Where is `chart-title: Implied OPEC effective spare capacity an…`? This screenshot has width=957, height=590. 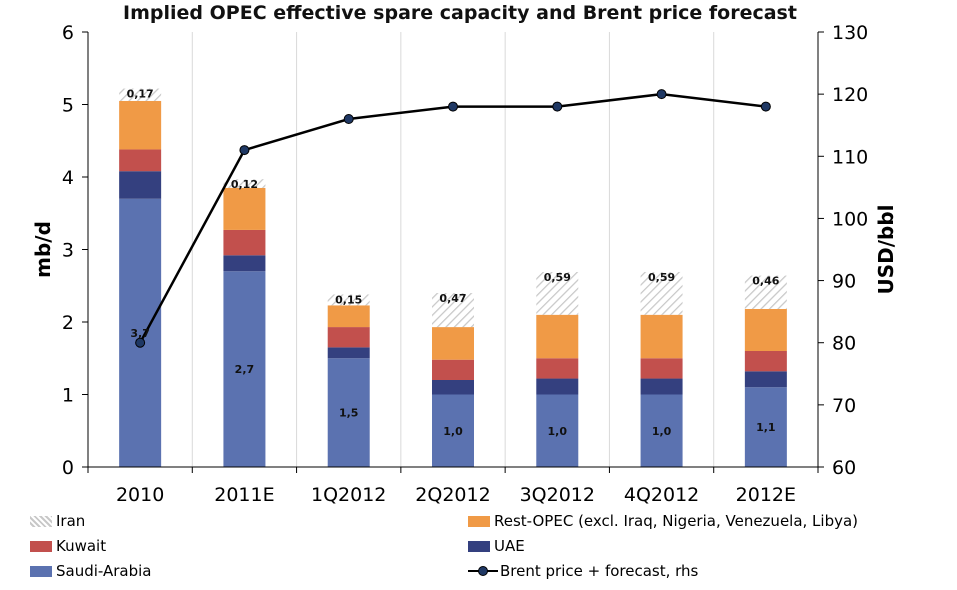
chart-title: Implied OPEC effective spare capacity an… is located at coordinates (460, 13).